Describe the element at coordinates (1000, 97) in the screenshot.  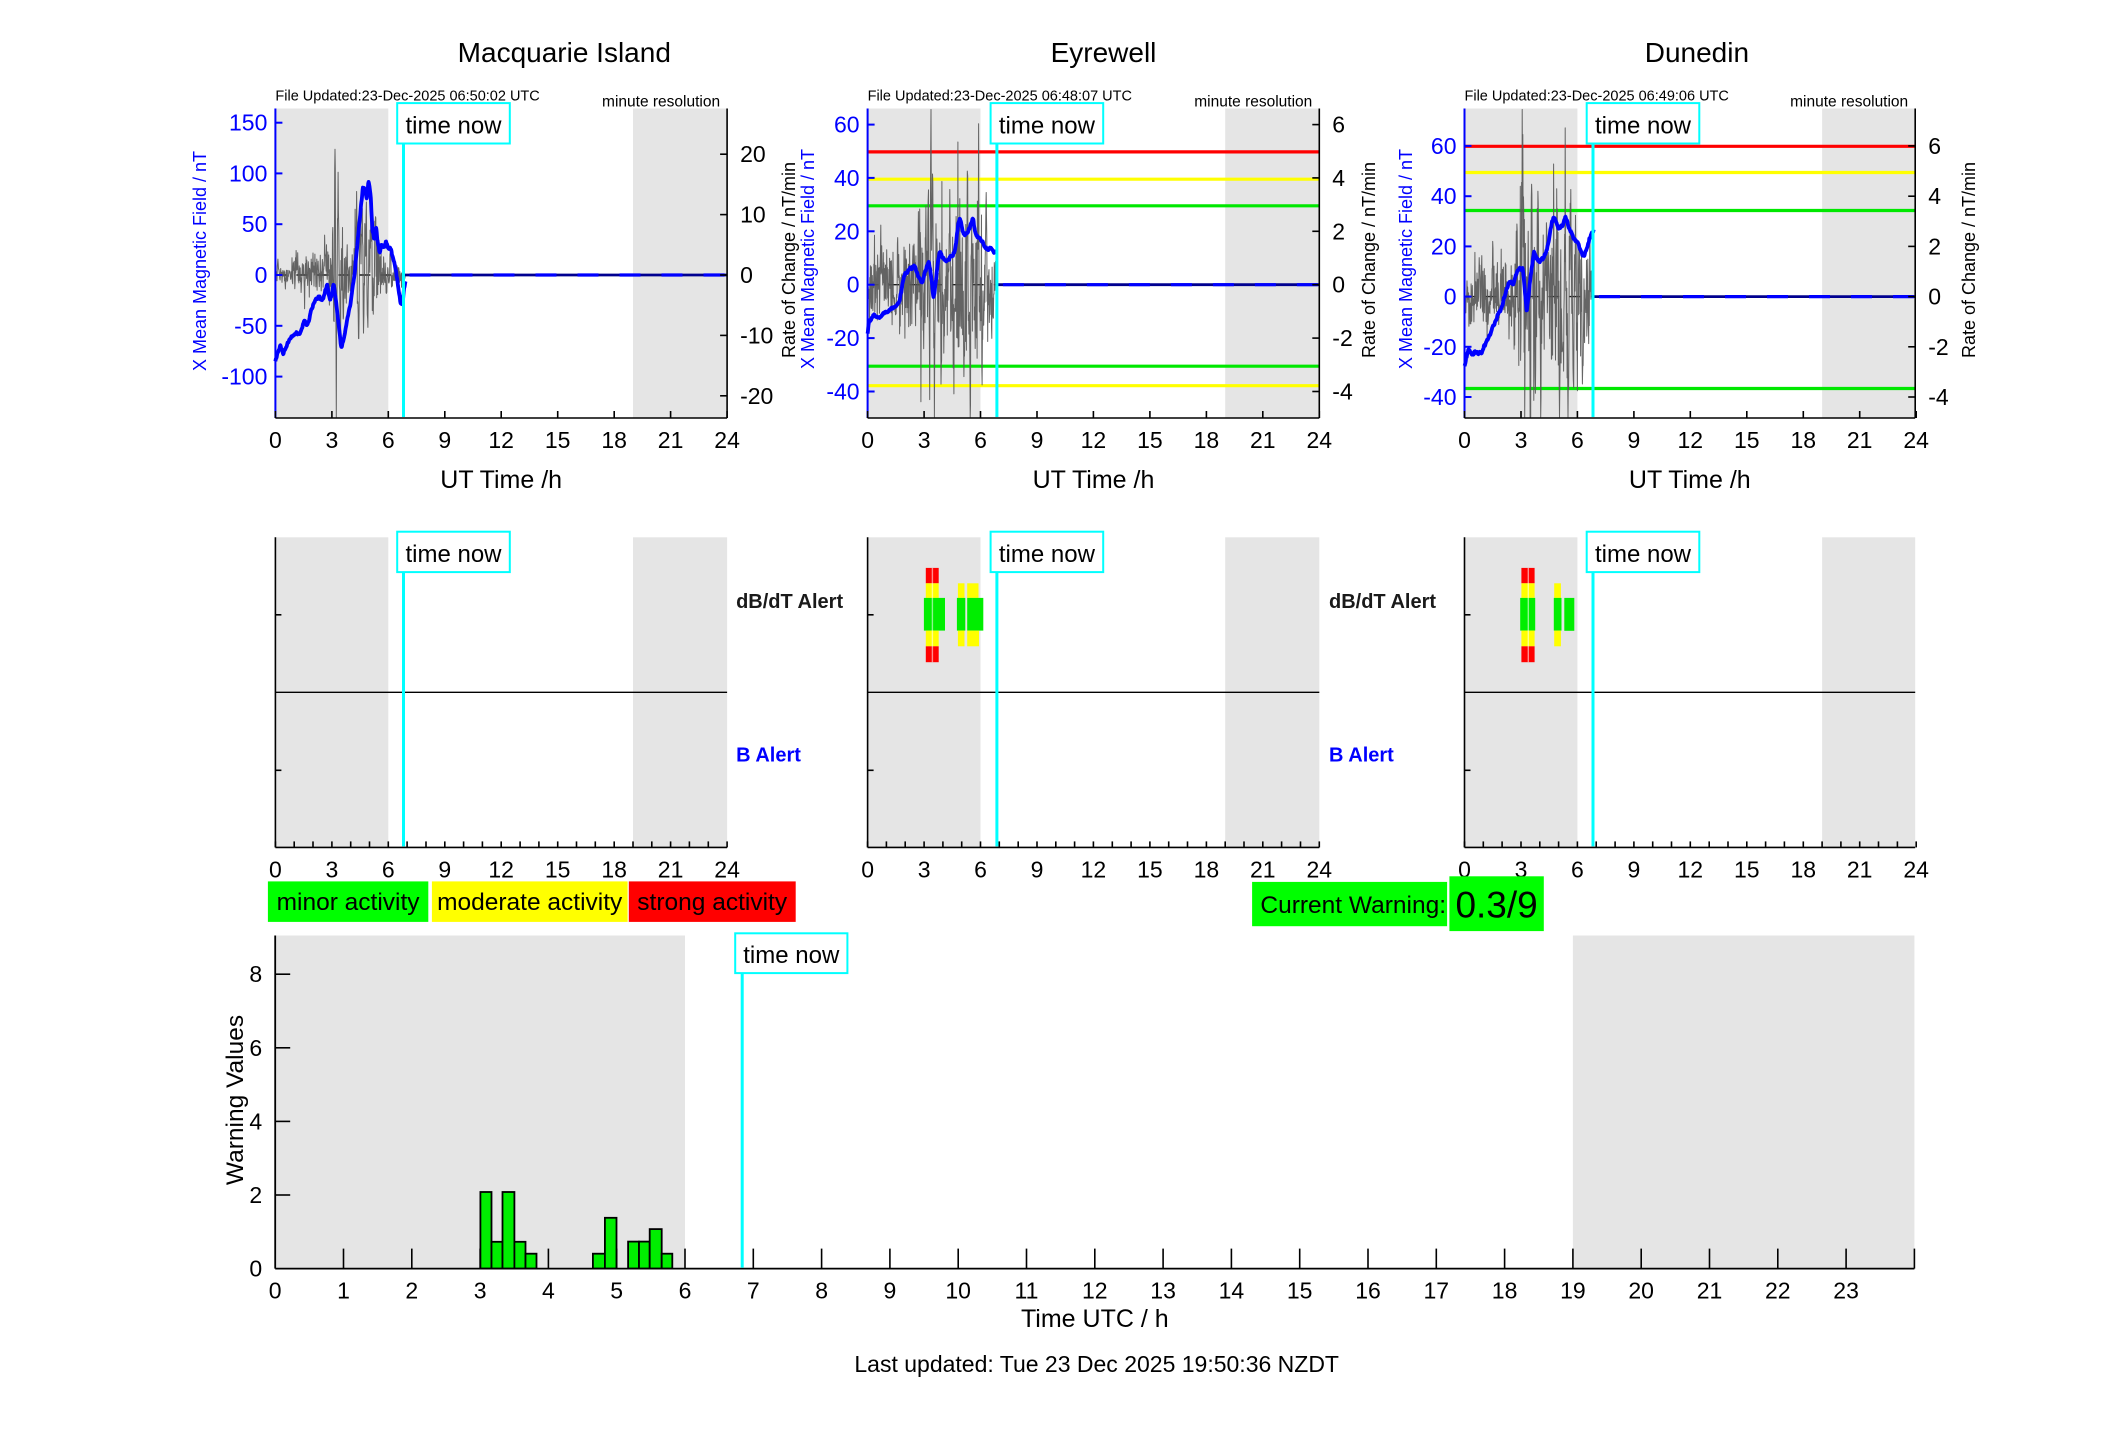
I see `svg-text:File Updated:23-Dec-2025 06:48: File Updated:23-Dec-2025 06:48:07 UTC` at that location.